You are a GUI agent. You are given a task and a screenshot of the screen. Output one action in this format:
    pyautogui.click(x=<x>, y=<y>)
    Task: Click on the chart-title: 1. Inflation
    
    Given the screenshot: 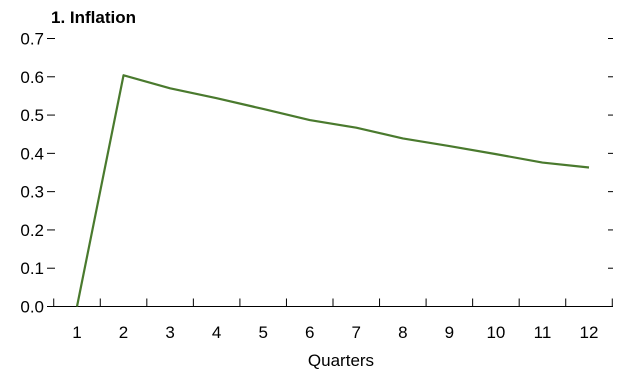 What is the action you would take?
    pyautogui.click(x=93, y=17)
    